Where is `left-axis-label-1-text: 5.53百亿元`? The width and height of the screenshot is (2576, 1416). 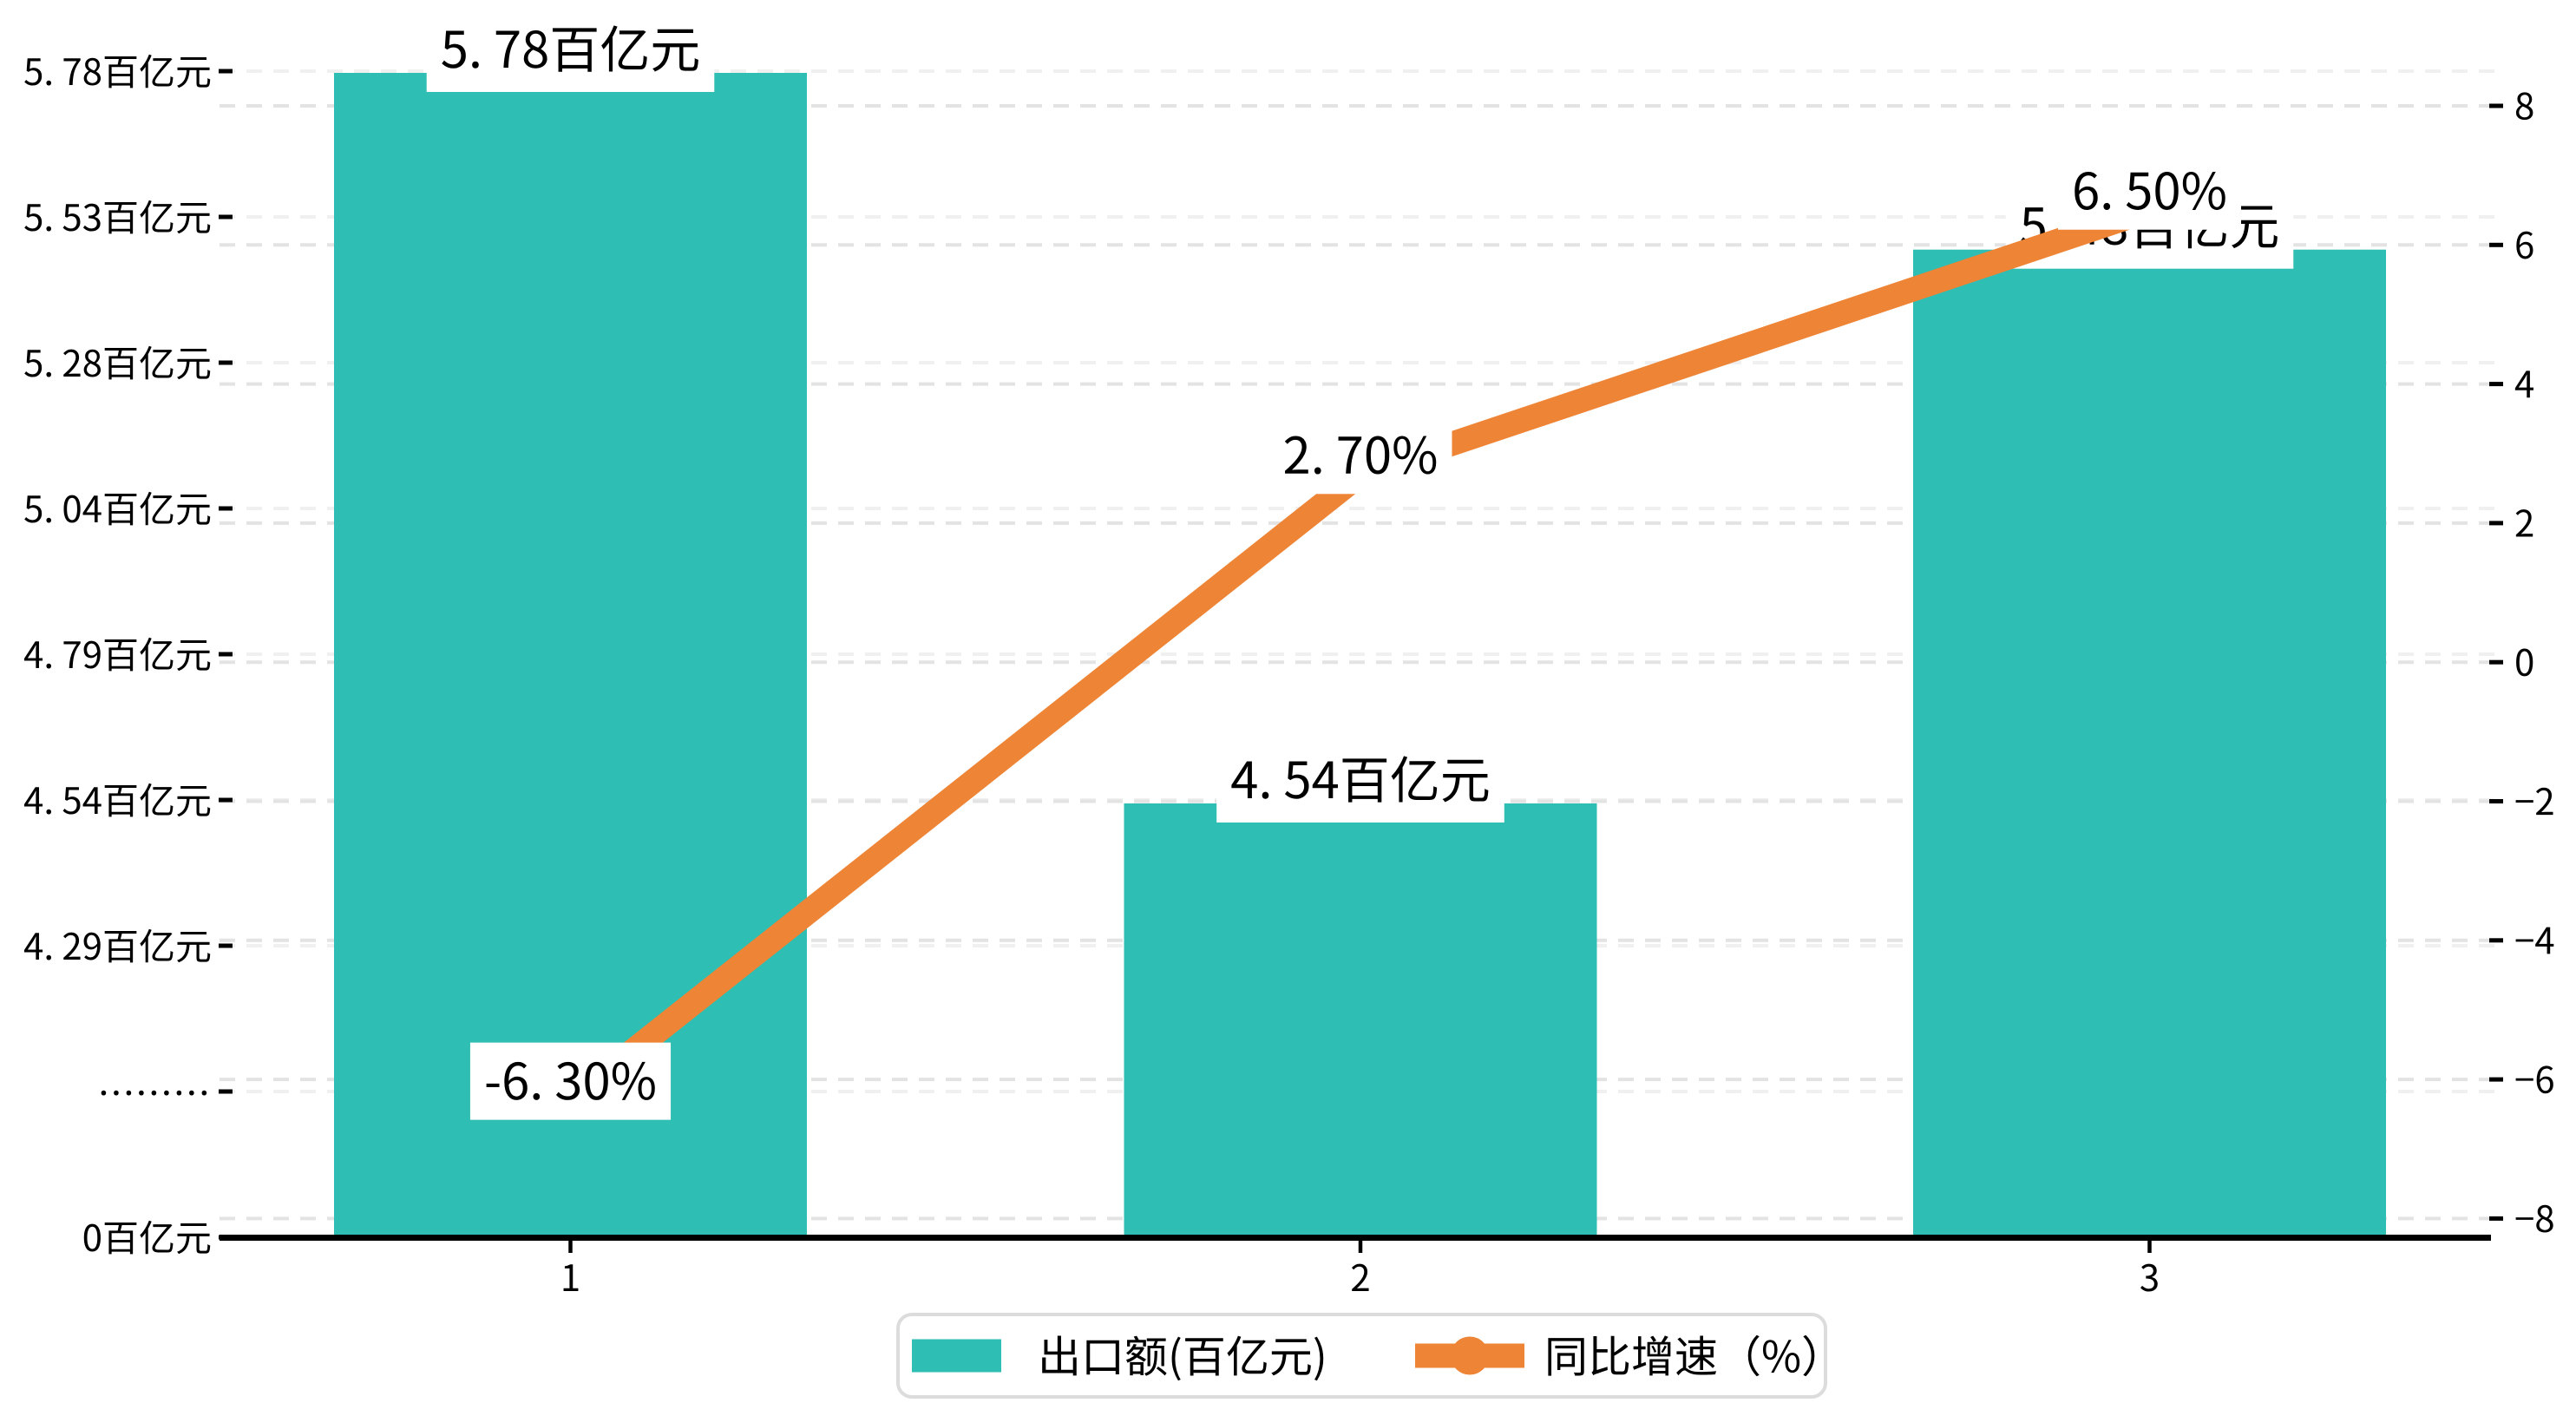 left-axis-label-1-text: 5.53百亿元 is located at coordinates (113, 218).